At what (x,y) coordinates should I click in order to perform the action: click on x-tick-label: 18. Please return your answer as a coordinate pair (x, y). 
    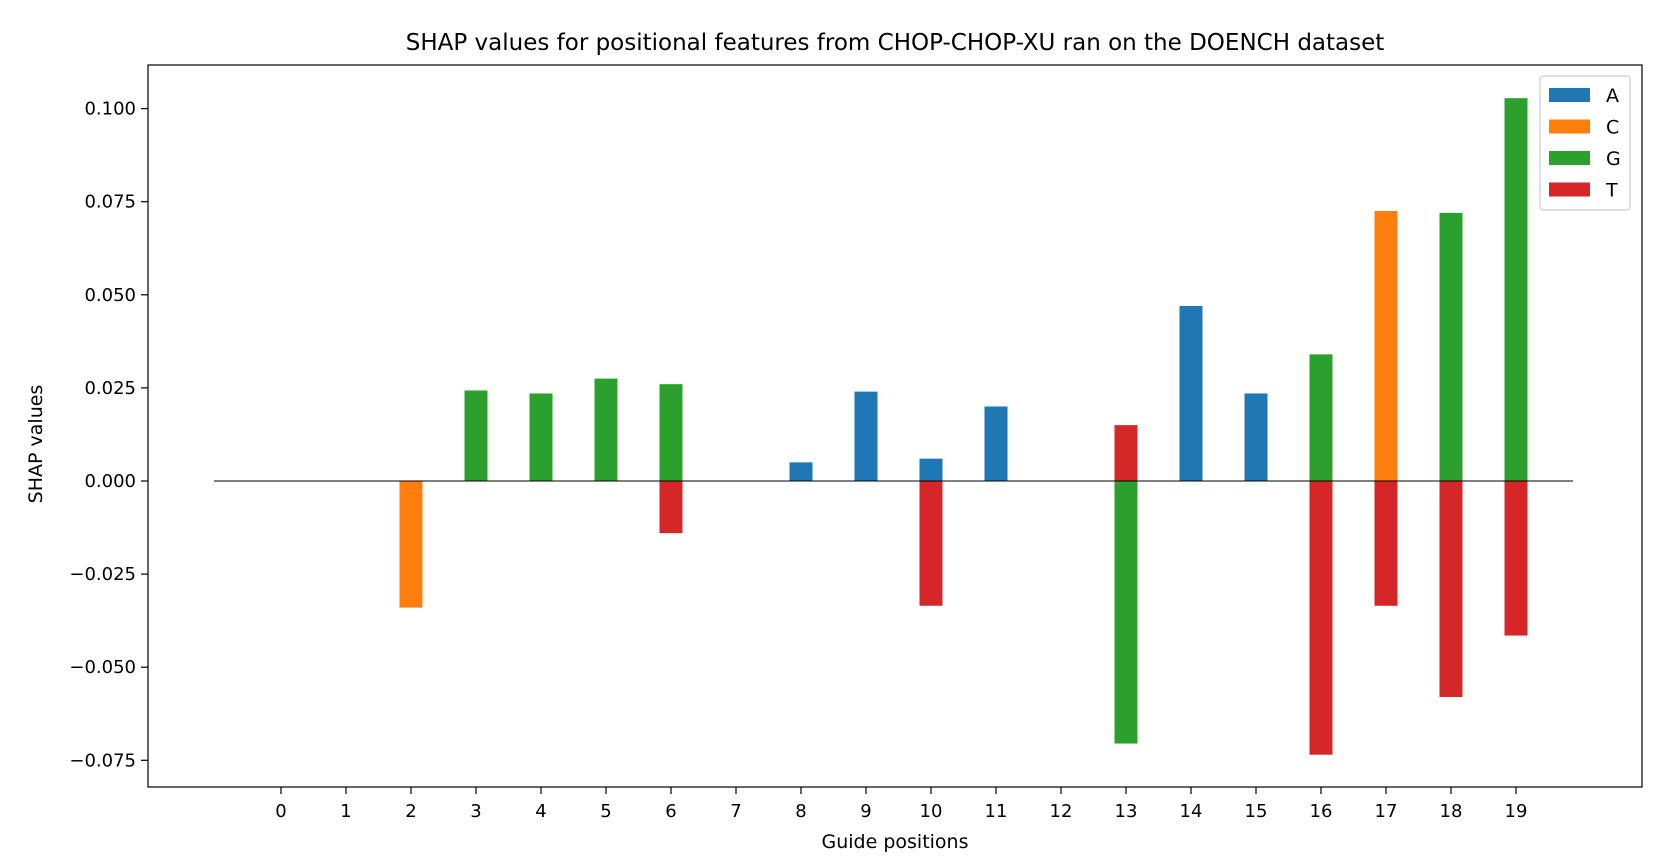
    Looking at the image, I should click on (1451, 811).